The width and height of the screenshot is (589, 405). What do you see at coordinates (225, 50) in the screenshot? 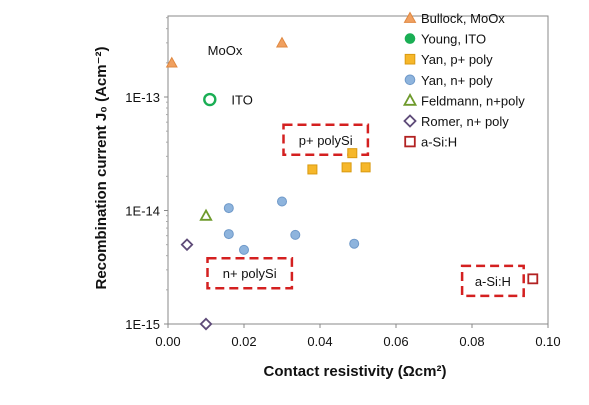
I see `annotation-label-moox: MoOx` at bounding box center [225, 50].